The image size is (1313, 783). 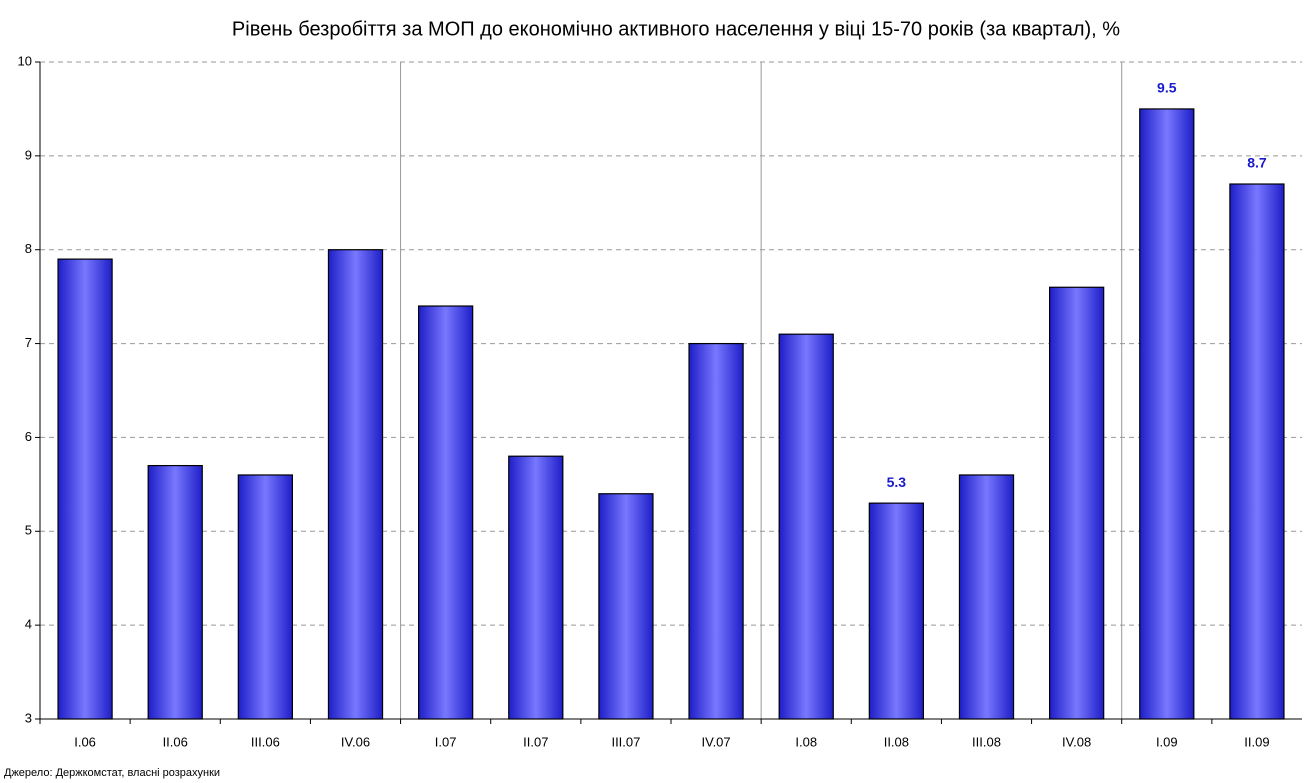 I want to click on x-tick-label: IV.07, so click(x=715, y=741).